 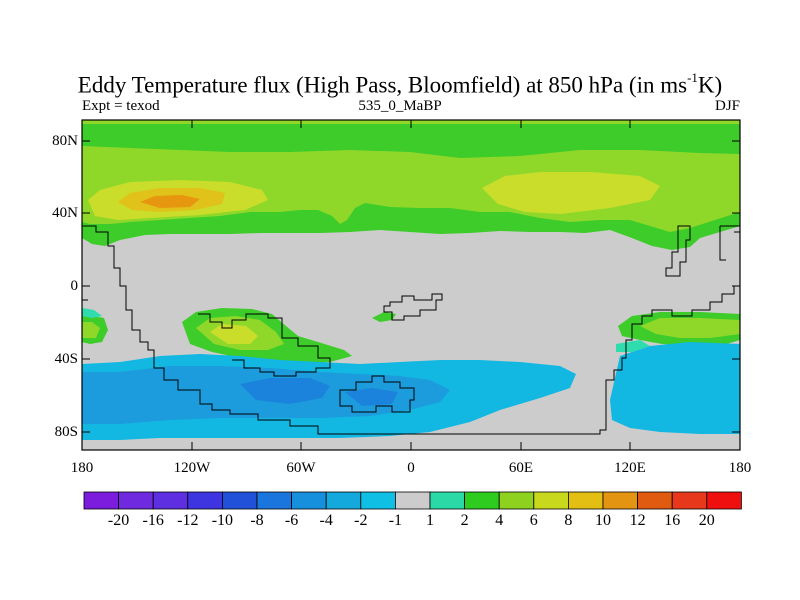 I want to click on teal-patch-southwest, so click(x=92, y=313).